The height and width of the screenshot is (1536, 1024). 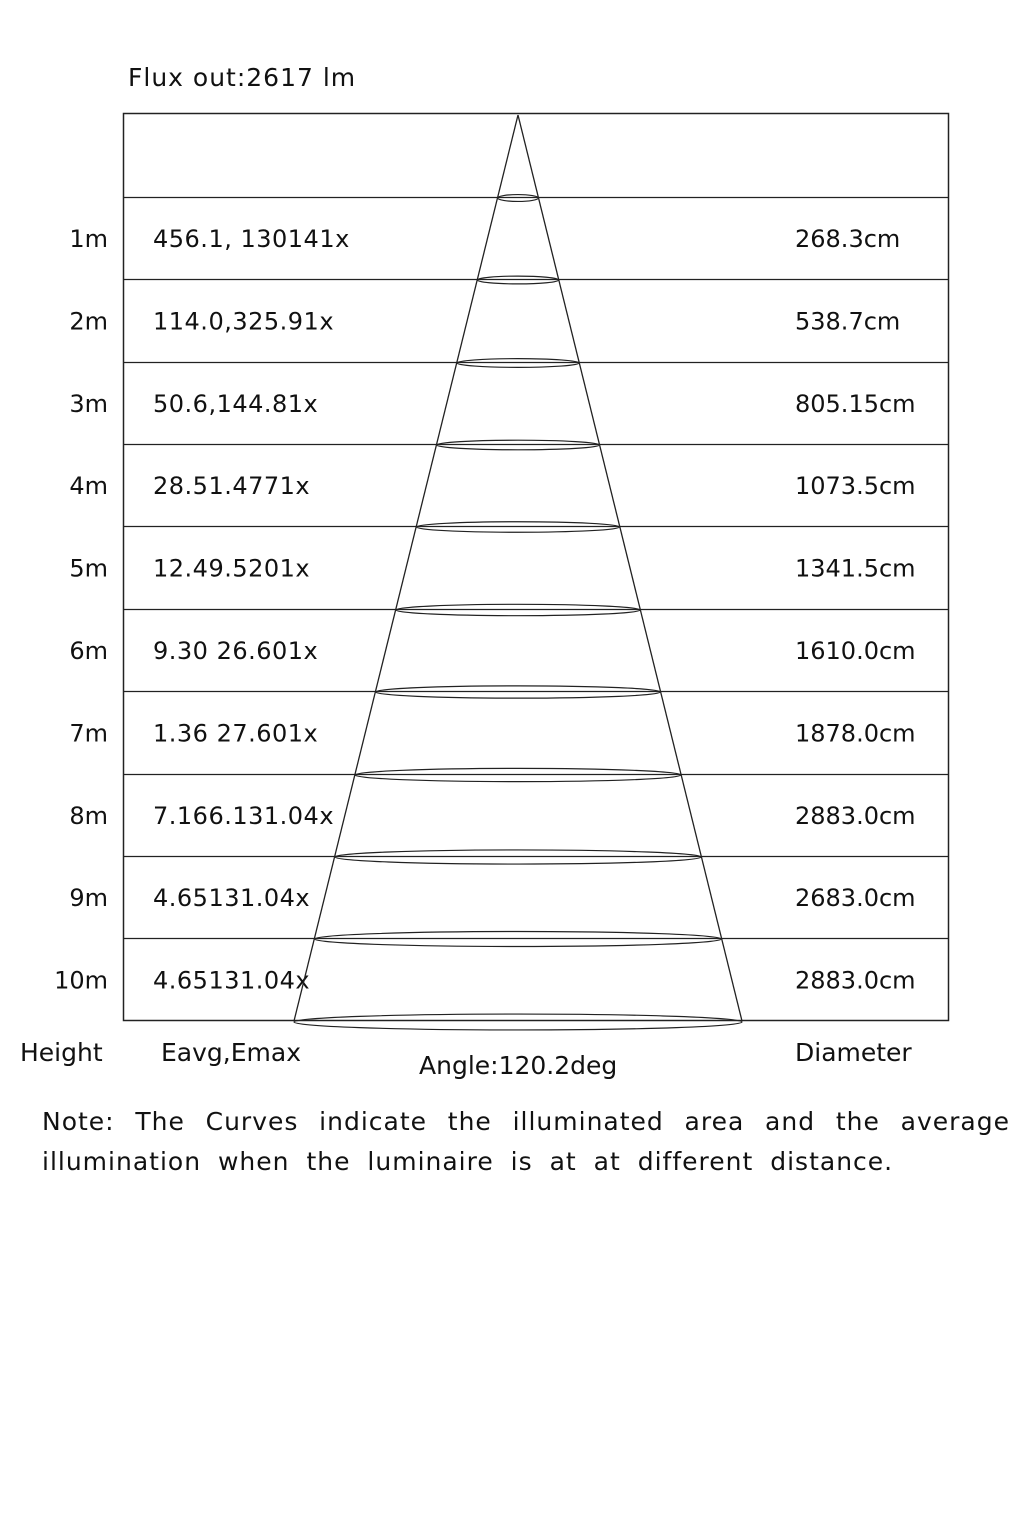 What do you see at coordinates (484, 322) in the screenshot?
I see `table-row: 2m 114.0,325.91x 538.7cm` at bounding box center [484, 322].